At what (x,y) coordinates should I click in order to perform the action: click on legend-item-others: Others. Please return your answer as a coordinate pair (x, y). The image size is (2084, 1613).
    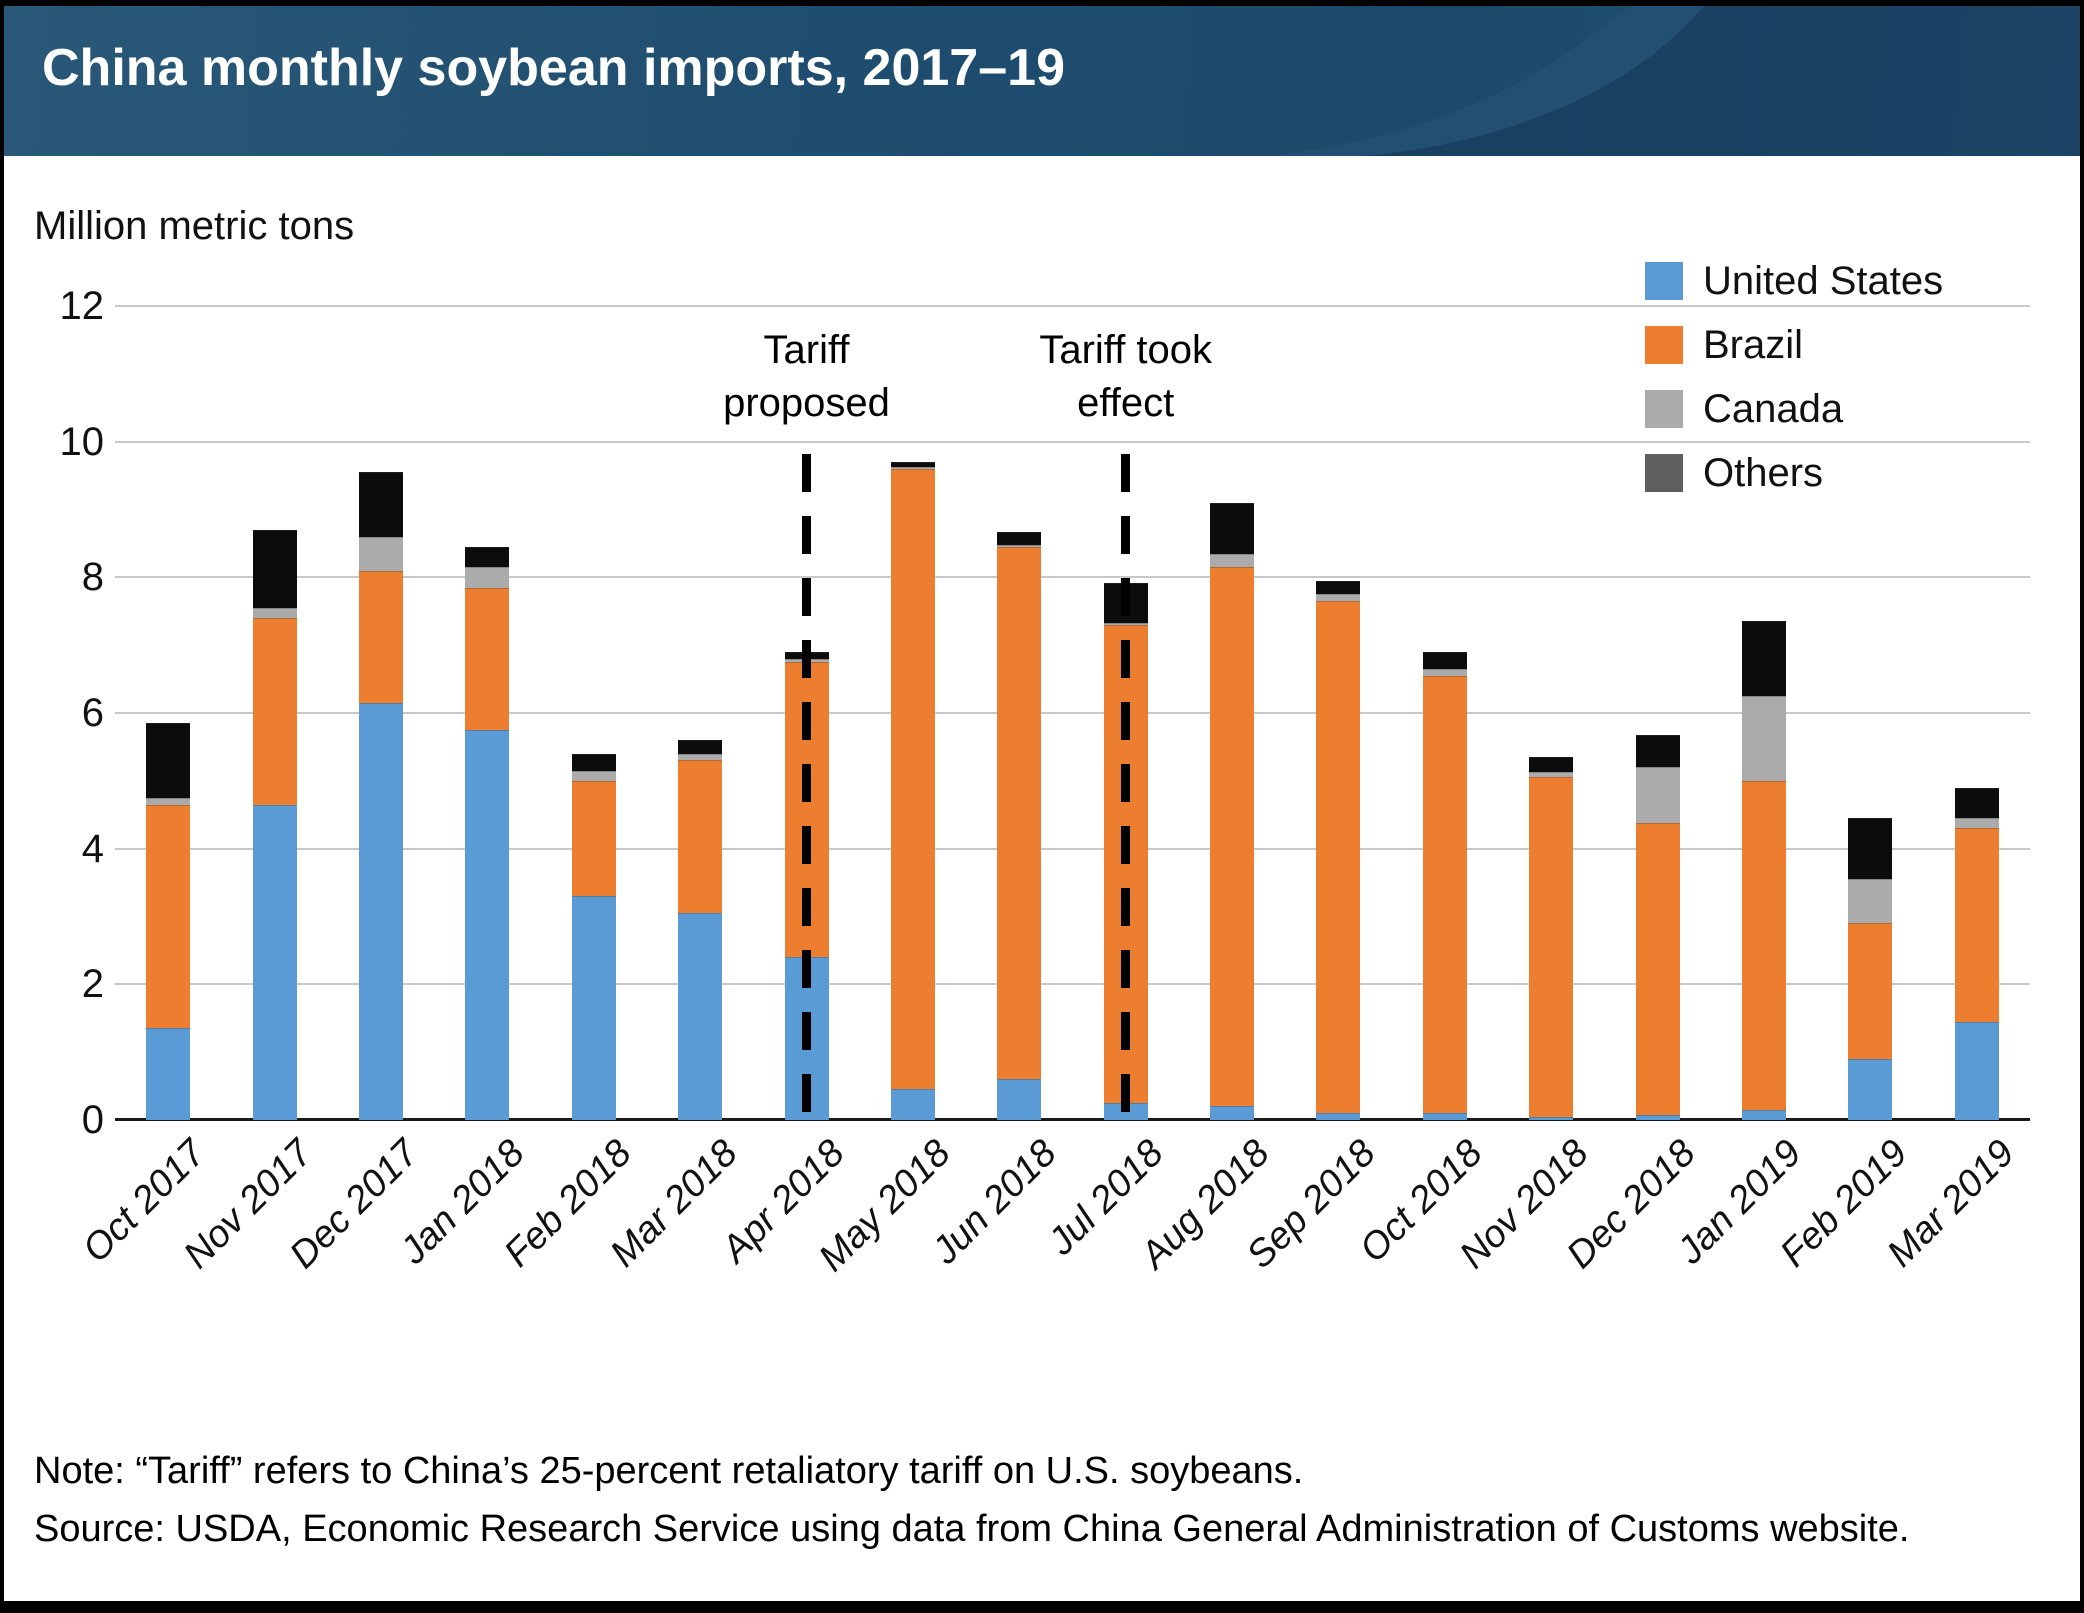
    Looking at the image, I should click on (1794, 473).